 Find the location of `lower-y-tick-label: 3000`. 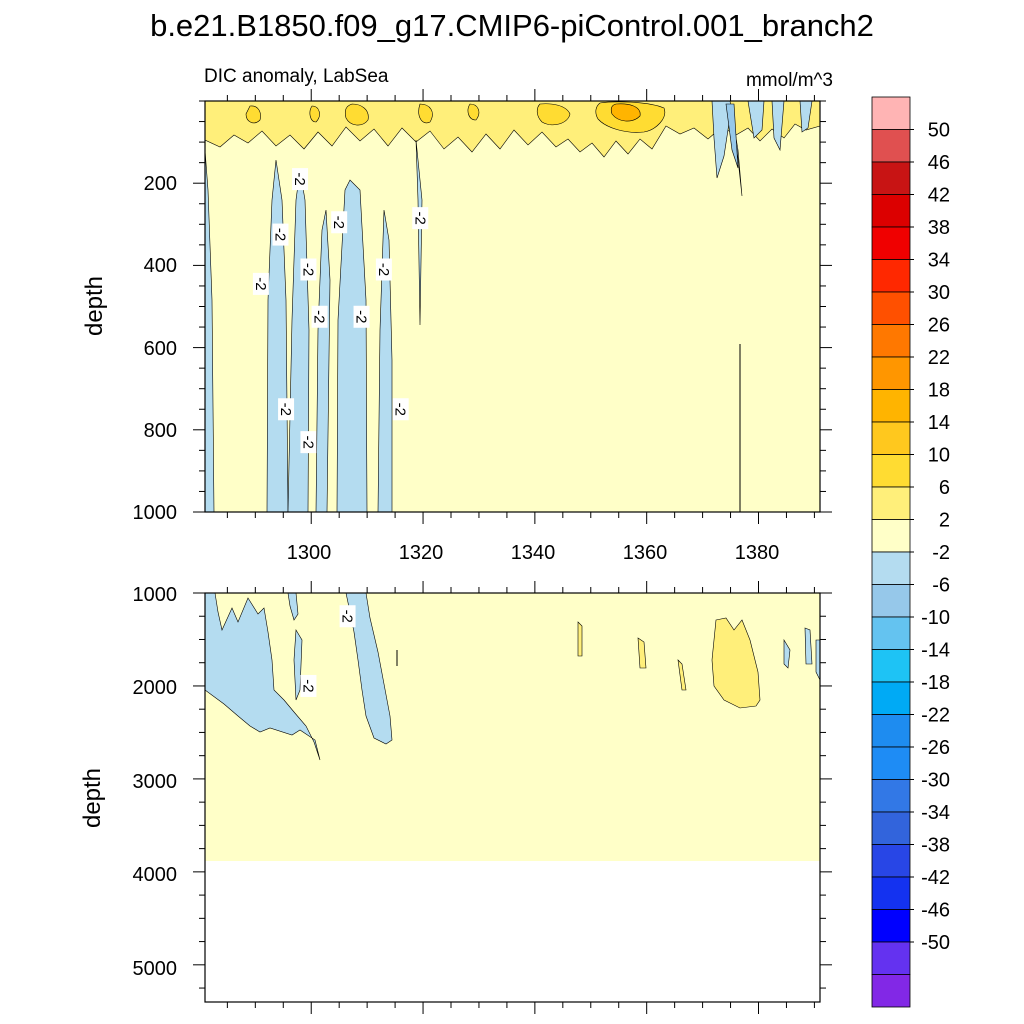

lower-y-tick-label: 3000 is located at coordinates (155, 782).